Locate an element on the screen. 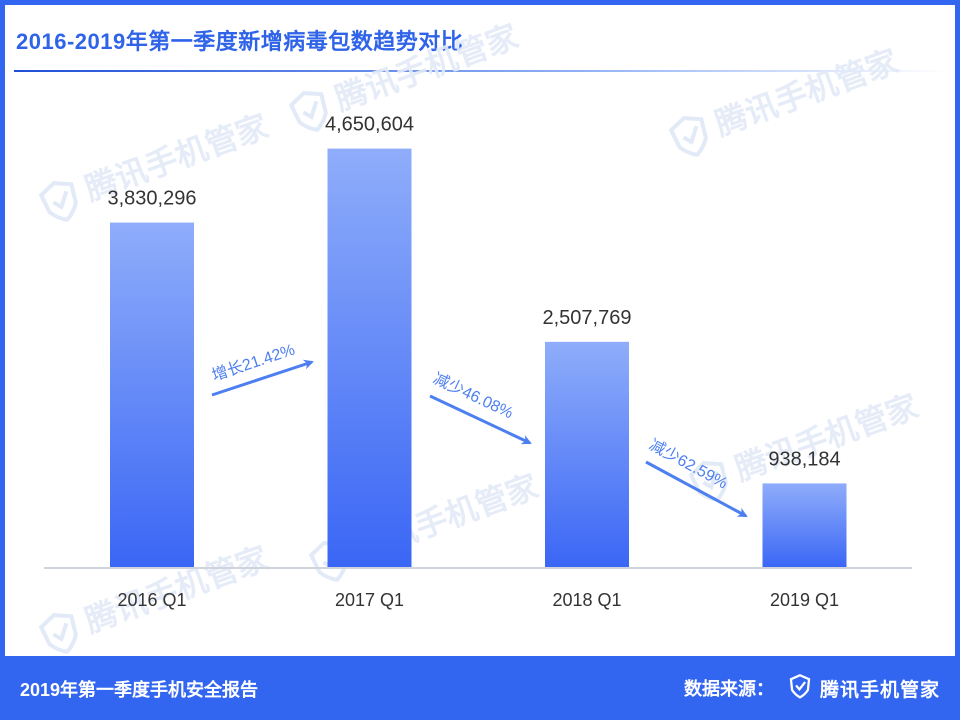 This screenshot has width=960, height=720. trend-annotation-3: 减少62.59% is located at coordinates (696, 477).